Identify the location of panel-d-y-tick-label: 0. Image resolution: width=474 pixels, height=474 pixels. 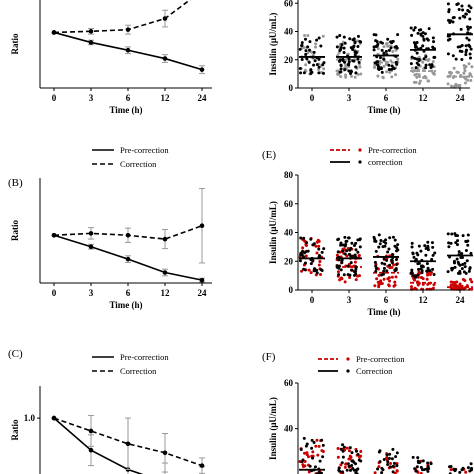
(291, 88).